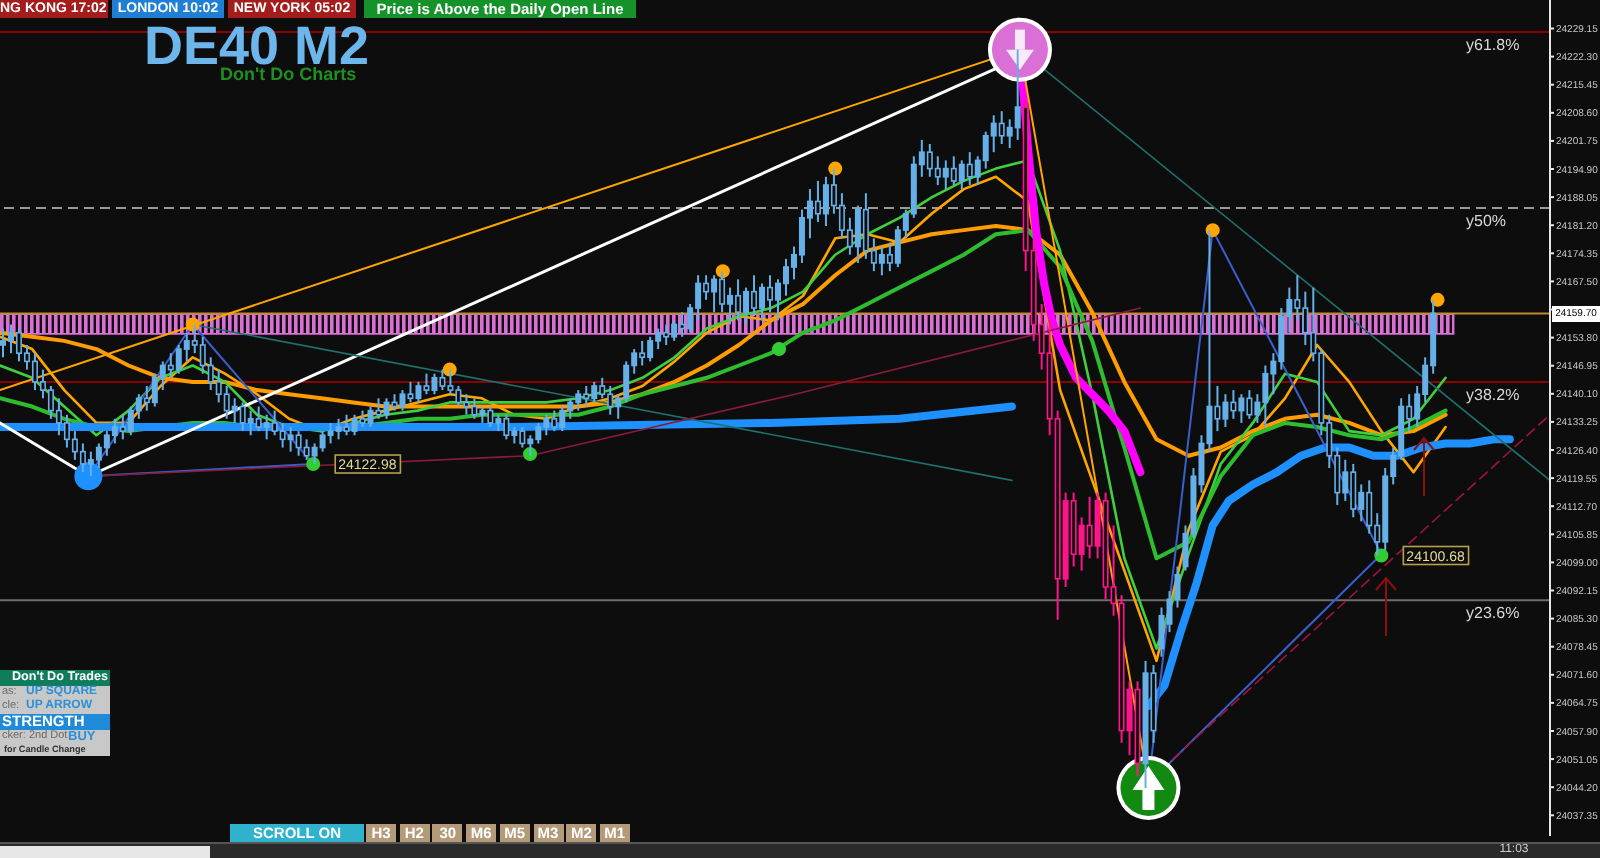  Describe the element at coordinates (1493, 45) in the screenshot. I see `ref-line-label: y61.8%` at that location.